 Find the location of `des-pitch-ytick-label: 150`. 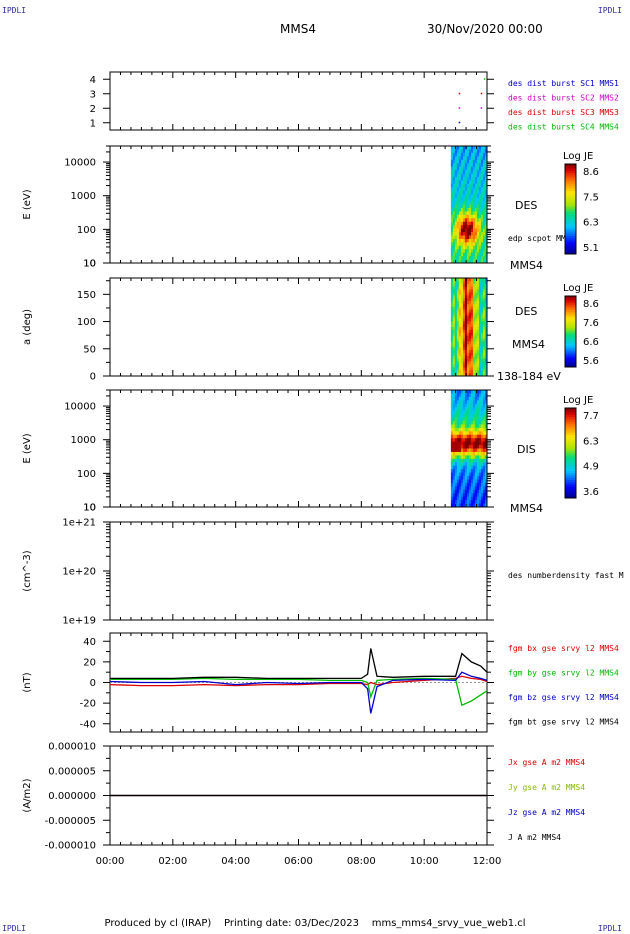

des-pitch-ytick-label: 150 is located at coordinates (86, 295).